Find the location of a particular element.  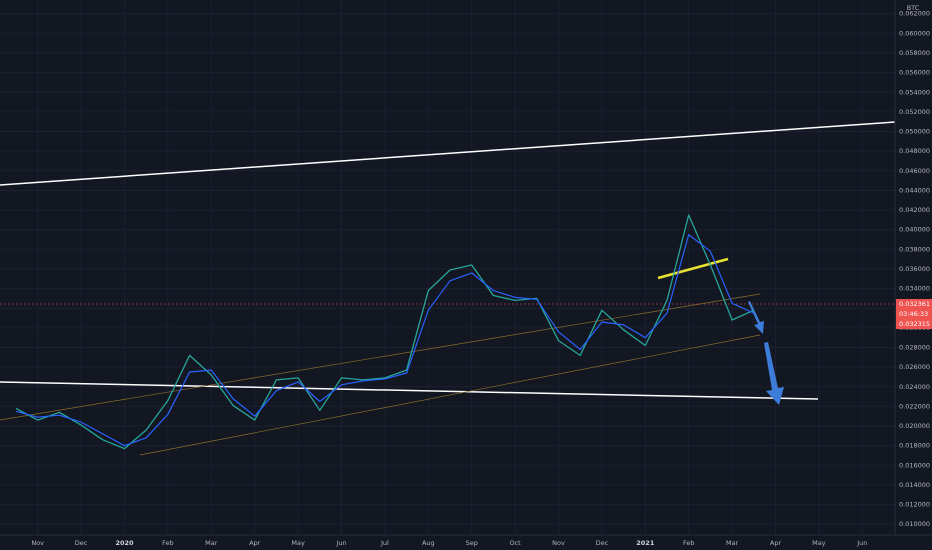

support-line is located at coordinates (409, 390).